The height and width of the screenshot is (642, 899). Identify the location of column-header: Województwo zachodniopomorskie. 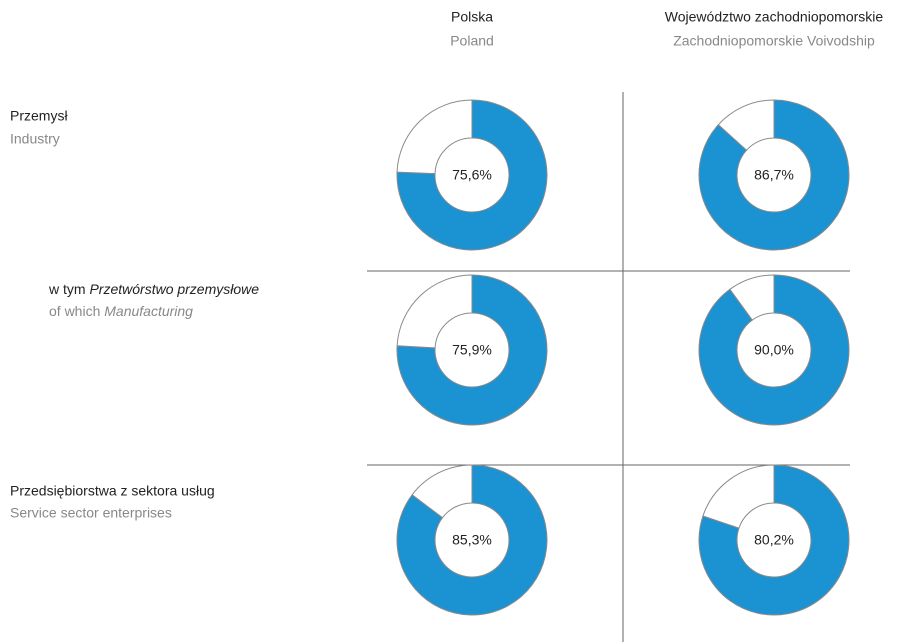
(774, 17).